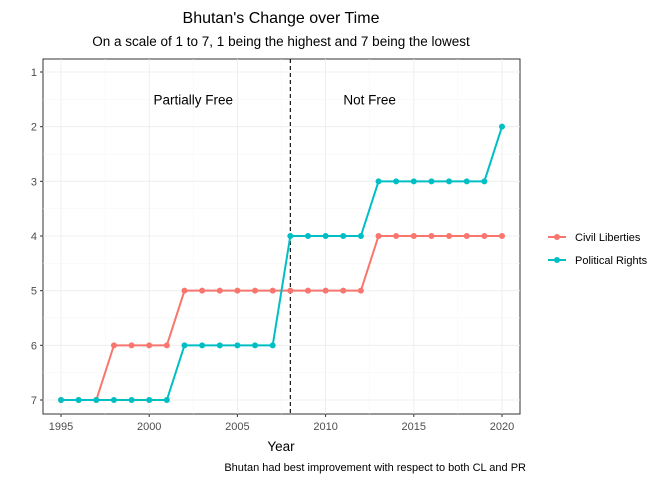 This screenshot has height=480, width=672. I want to click on x-tick-label: 2005, so click(237, 427).